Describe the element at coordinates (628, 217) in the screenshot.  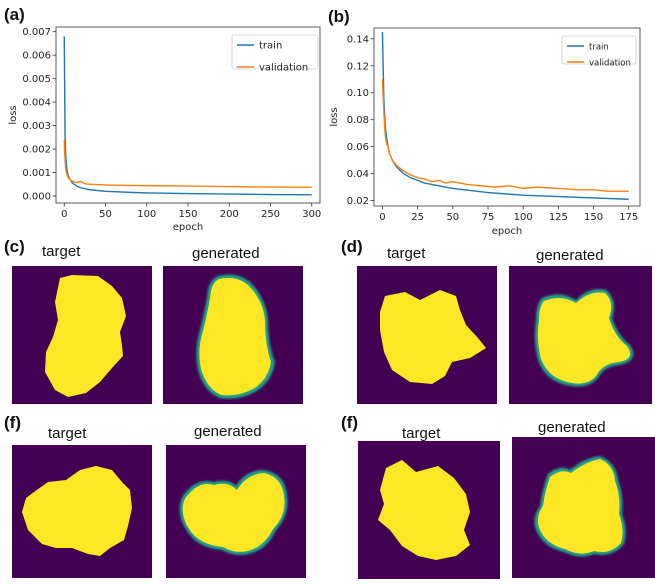
I see `x-tick-label: 175` at that location.